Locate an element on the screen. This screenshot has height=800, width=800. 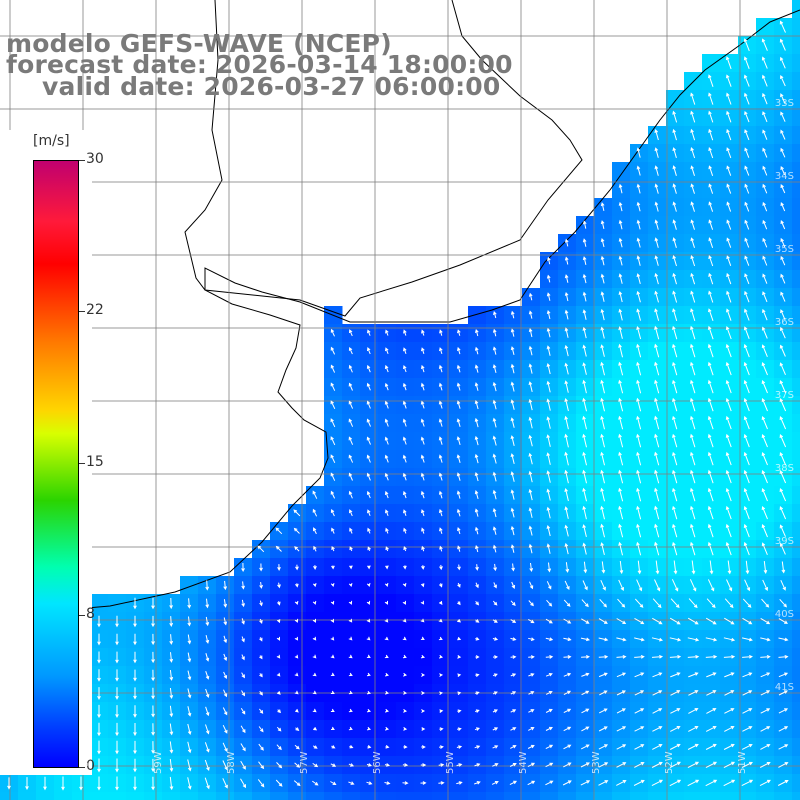
latitude-label: 39S is located at coordinates (784, 541).